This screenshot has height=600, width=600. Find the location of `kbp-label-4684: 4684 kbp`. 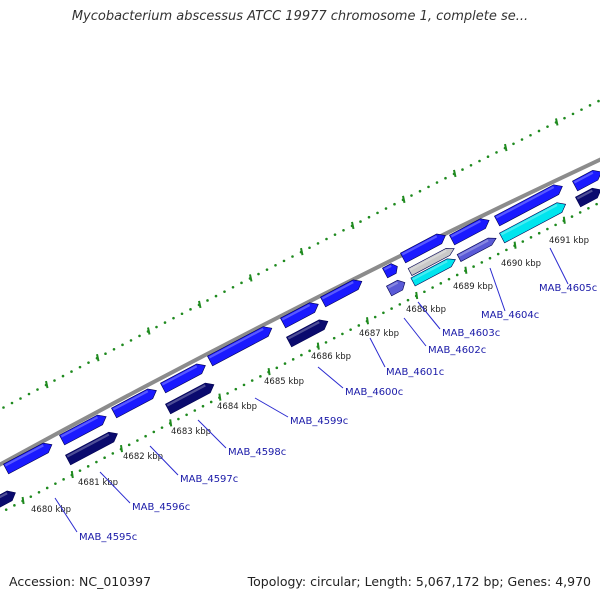

kbp-label-4684: 4684 kbp is located at coordinates (237, 407).